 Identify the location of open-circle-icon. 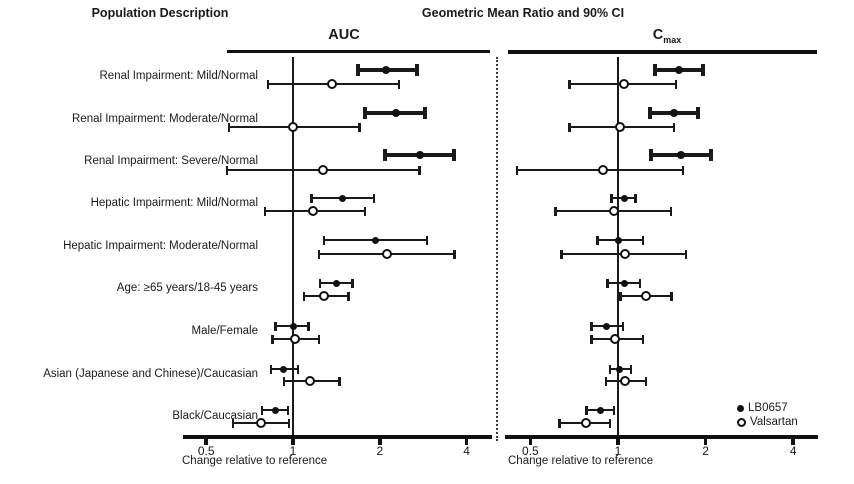
(741, 422).